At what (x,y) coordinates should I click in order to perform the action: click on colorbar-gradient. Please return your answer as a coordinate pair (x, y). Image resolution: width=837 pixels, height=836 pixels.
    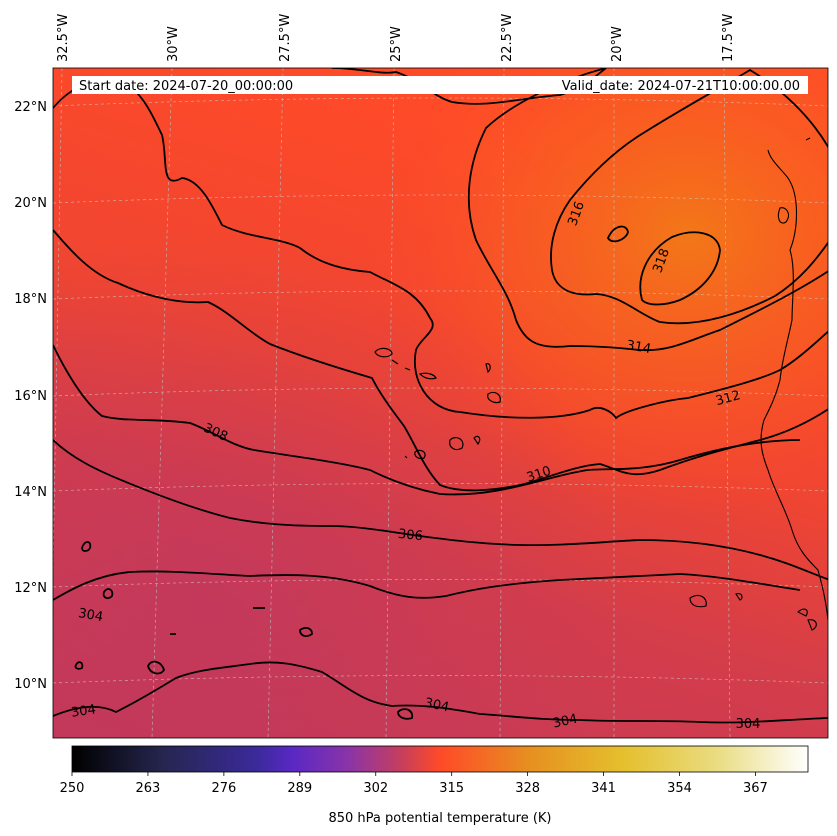
    Looking at the image, I should click on (440, 759).